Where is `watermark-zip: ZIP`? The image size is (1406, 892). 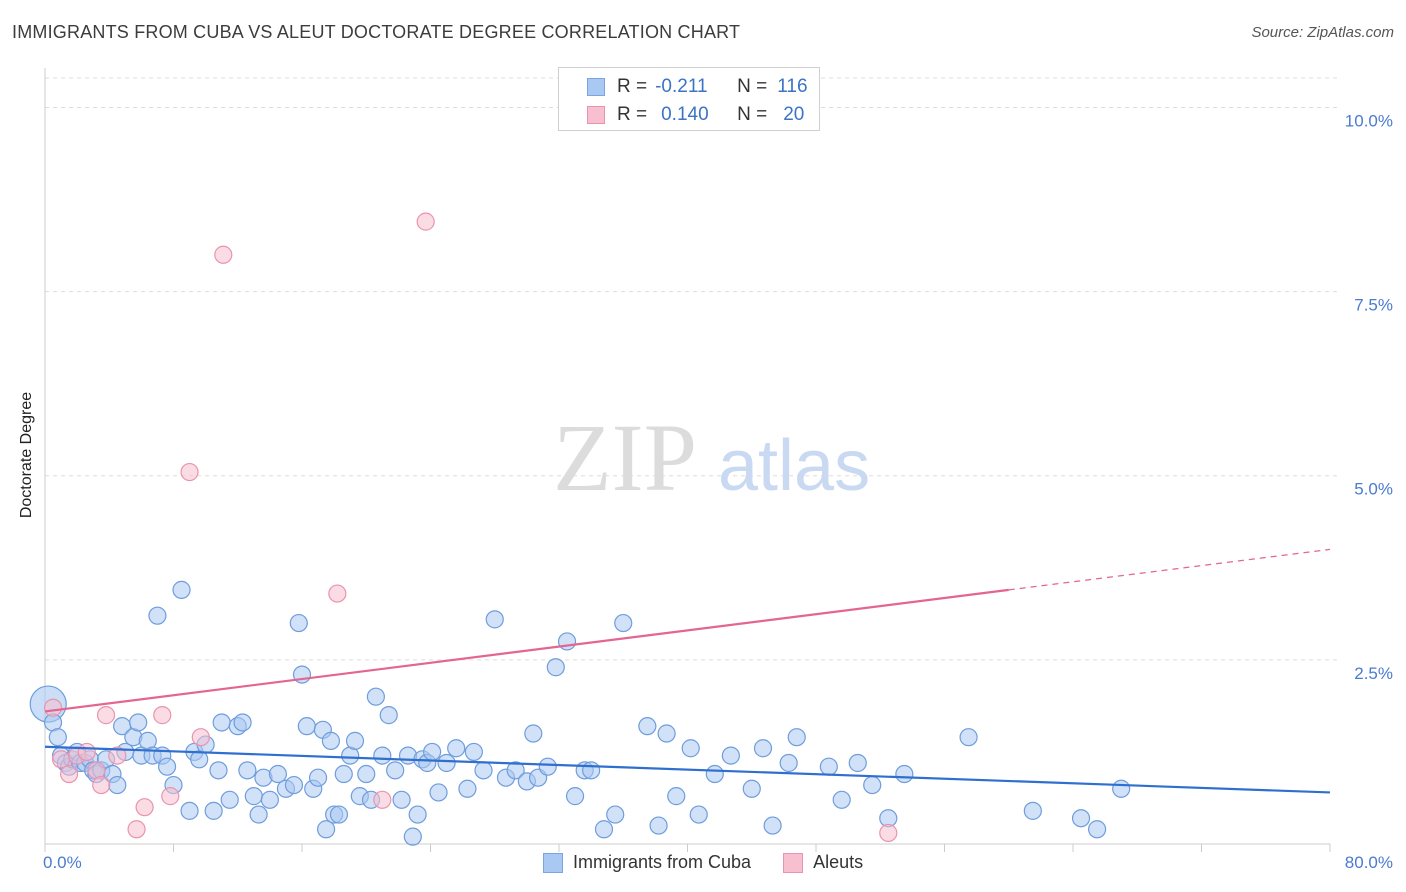
watermark-zip: ZIP is located at coordinates (625, 457).